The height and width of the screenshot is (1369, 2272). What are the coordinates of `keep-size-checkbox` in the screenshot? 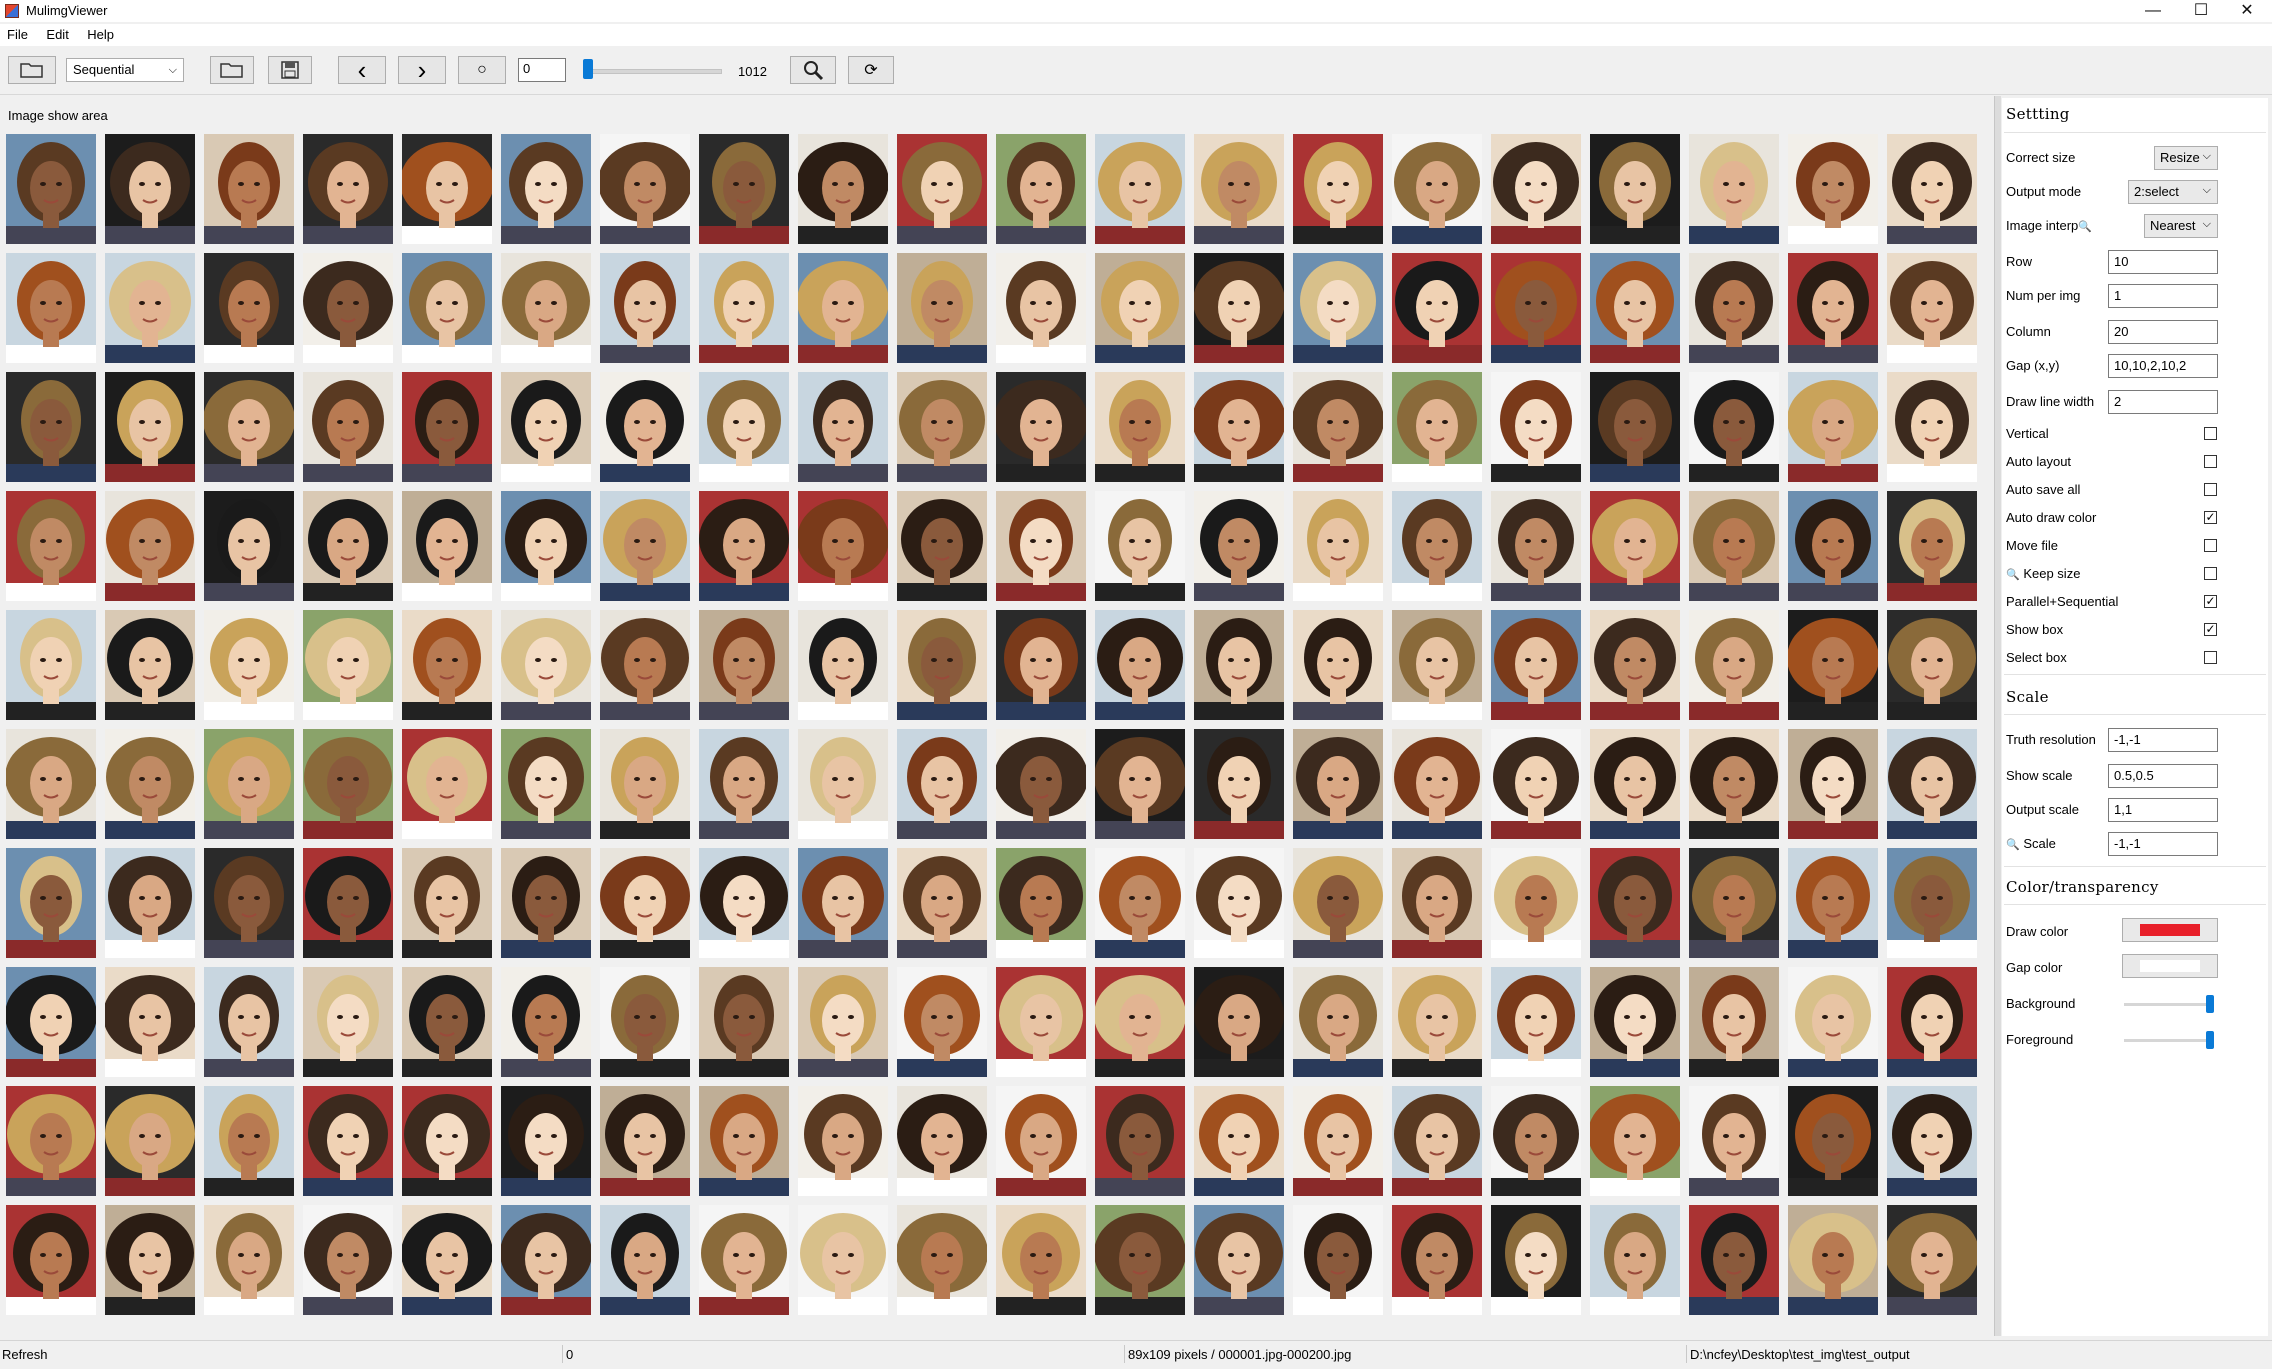 It's located at (2210, 573).